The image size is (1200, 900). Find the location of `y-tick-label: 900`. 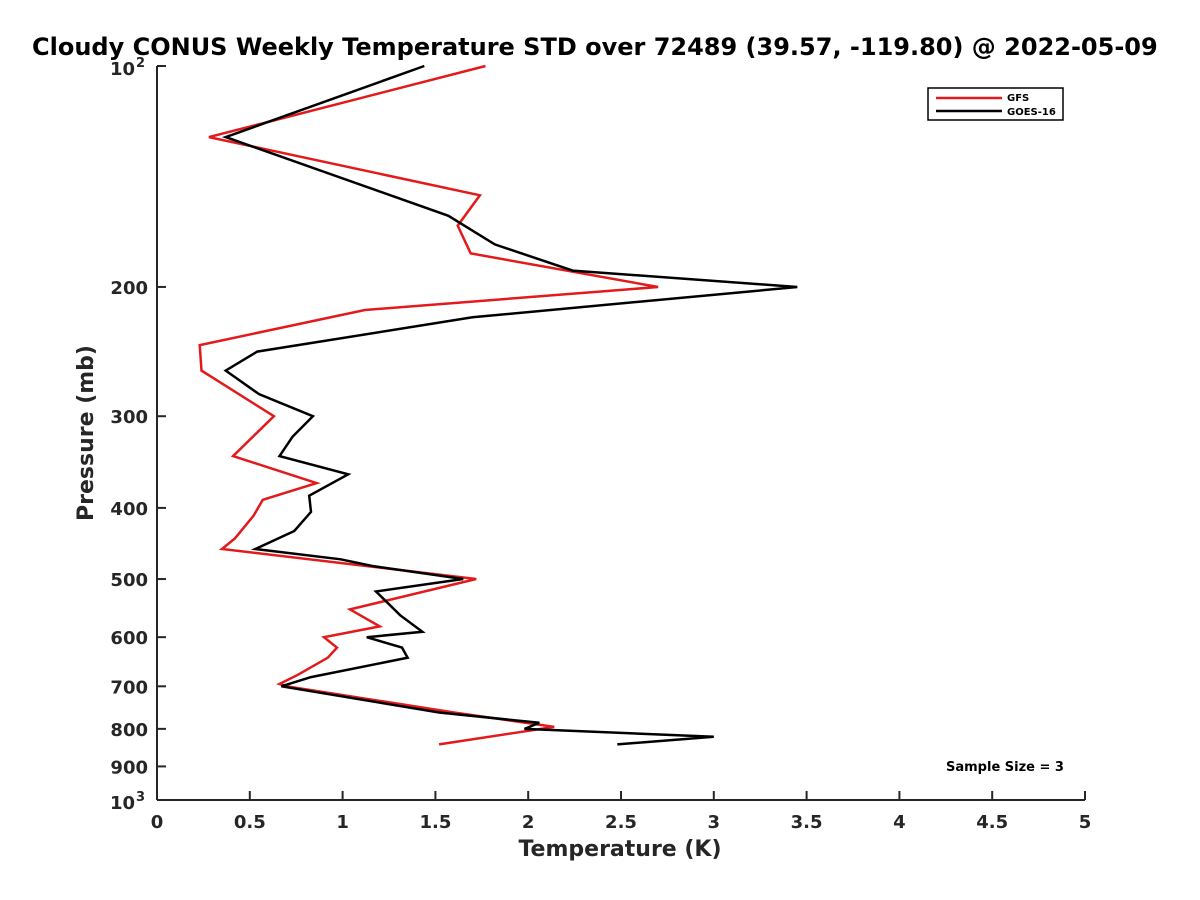

y-tick-label: 900 is located at coordinates (129, 767).